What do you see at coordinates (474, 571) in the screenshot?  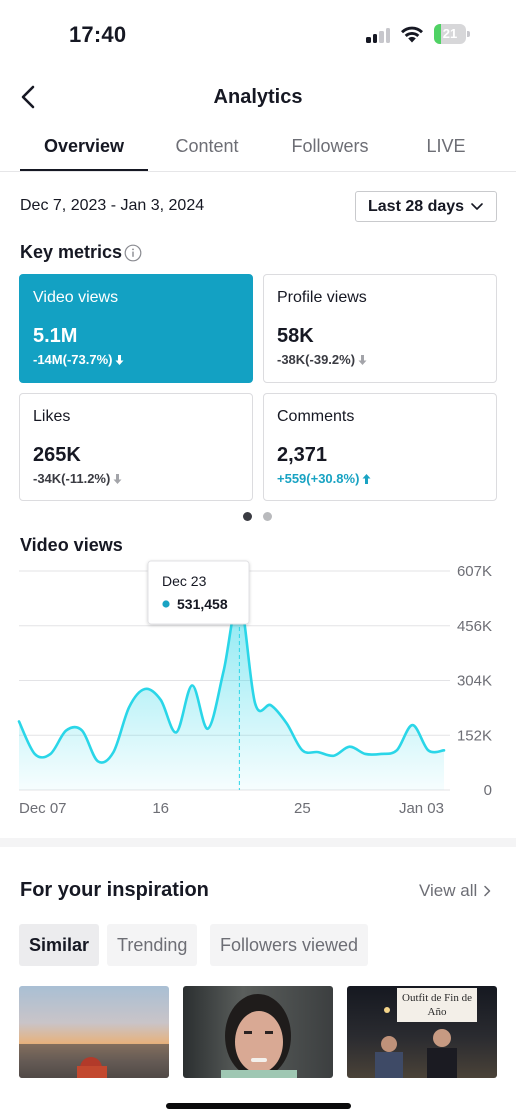 I see `y-tick-label: 607K` at bounding box center [474, 571].